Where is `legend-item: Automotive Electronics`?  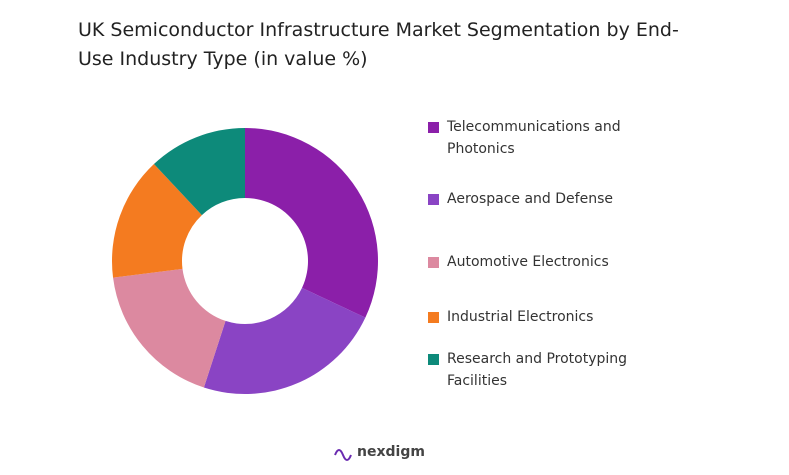
legend-item: Automotive Electronics is located at coordinates (543, 262).